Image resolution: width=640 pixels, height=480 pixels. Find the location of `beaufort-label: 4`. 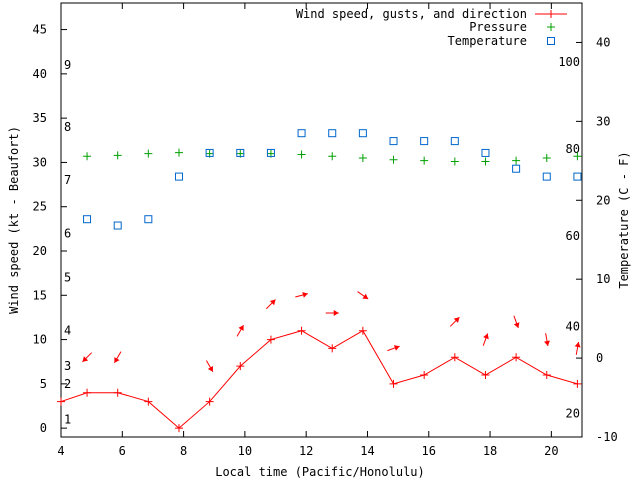

beaufort-label: 4 is located at coordinates (67, 331).